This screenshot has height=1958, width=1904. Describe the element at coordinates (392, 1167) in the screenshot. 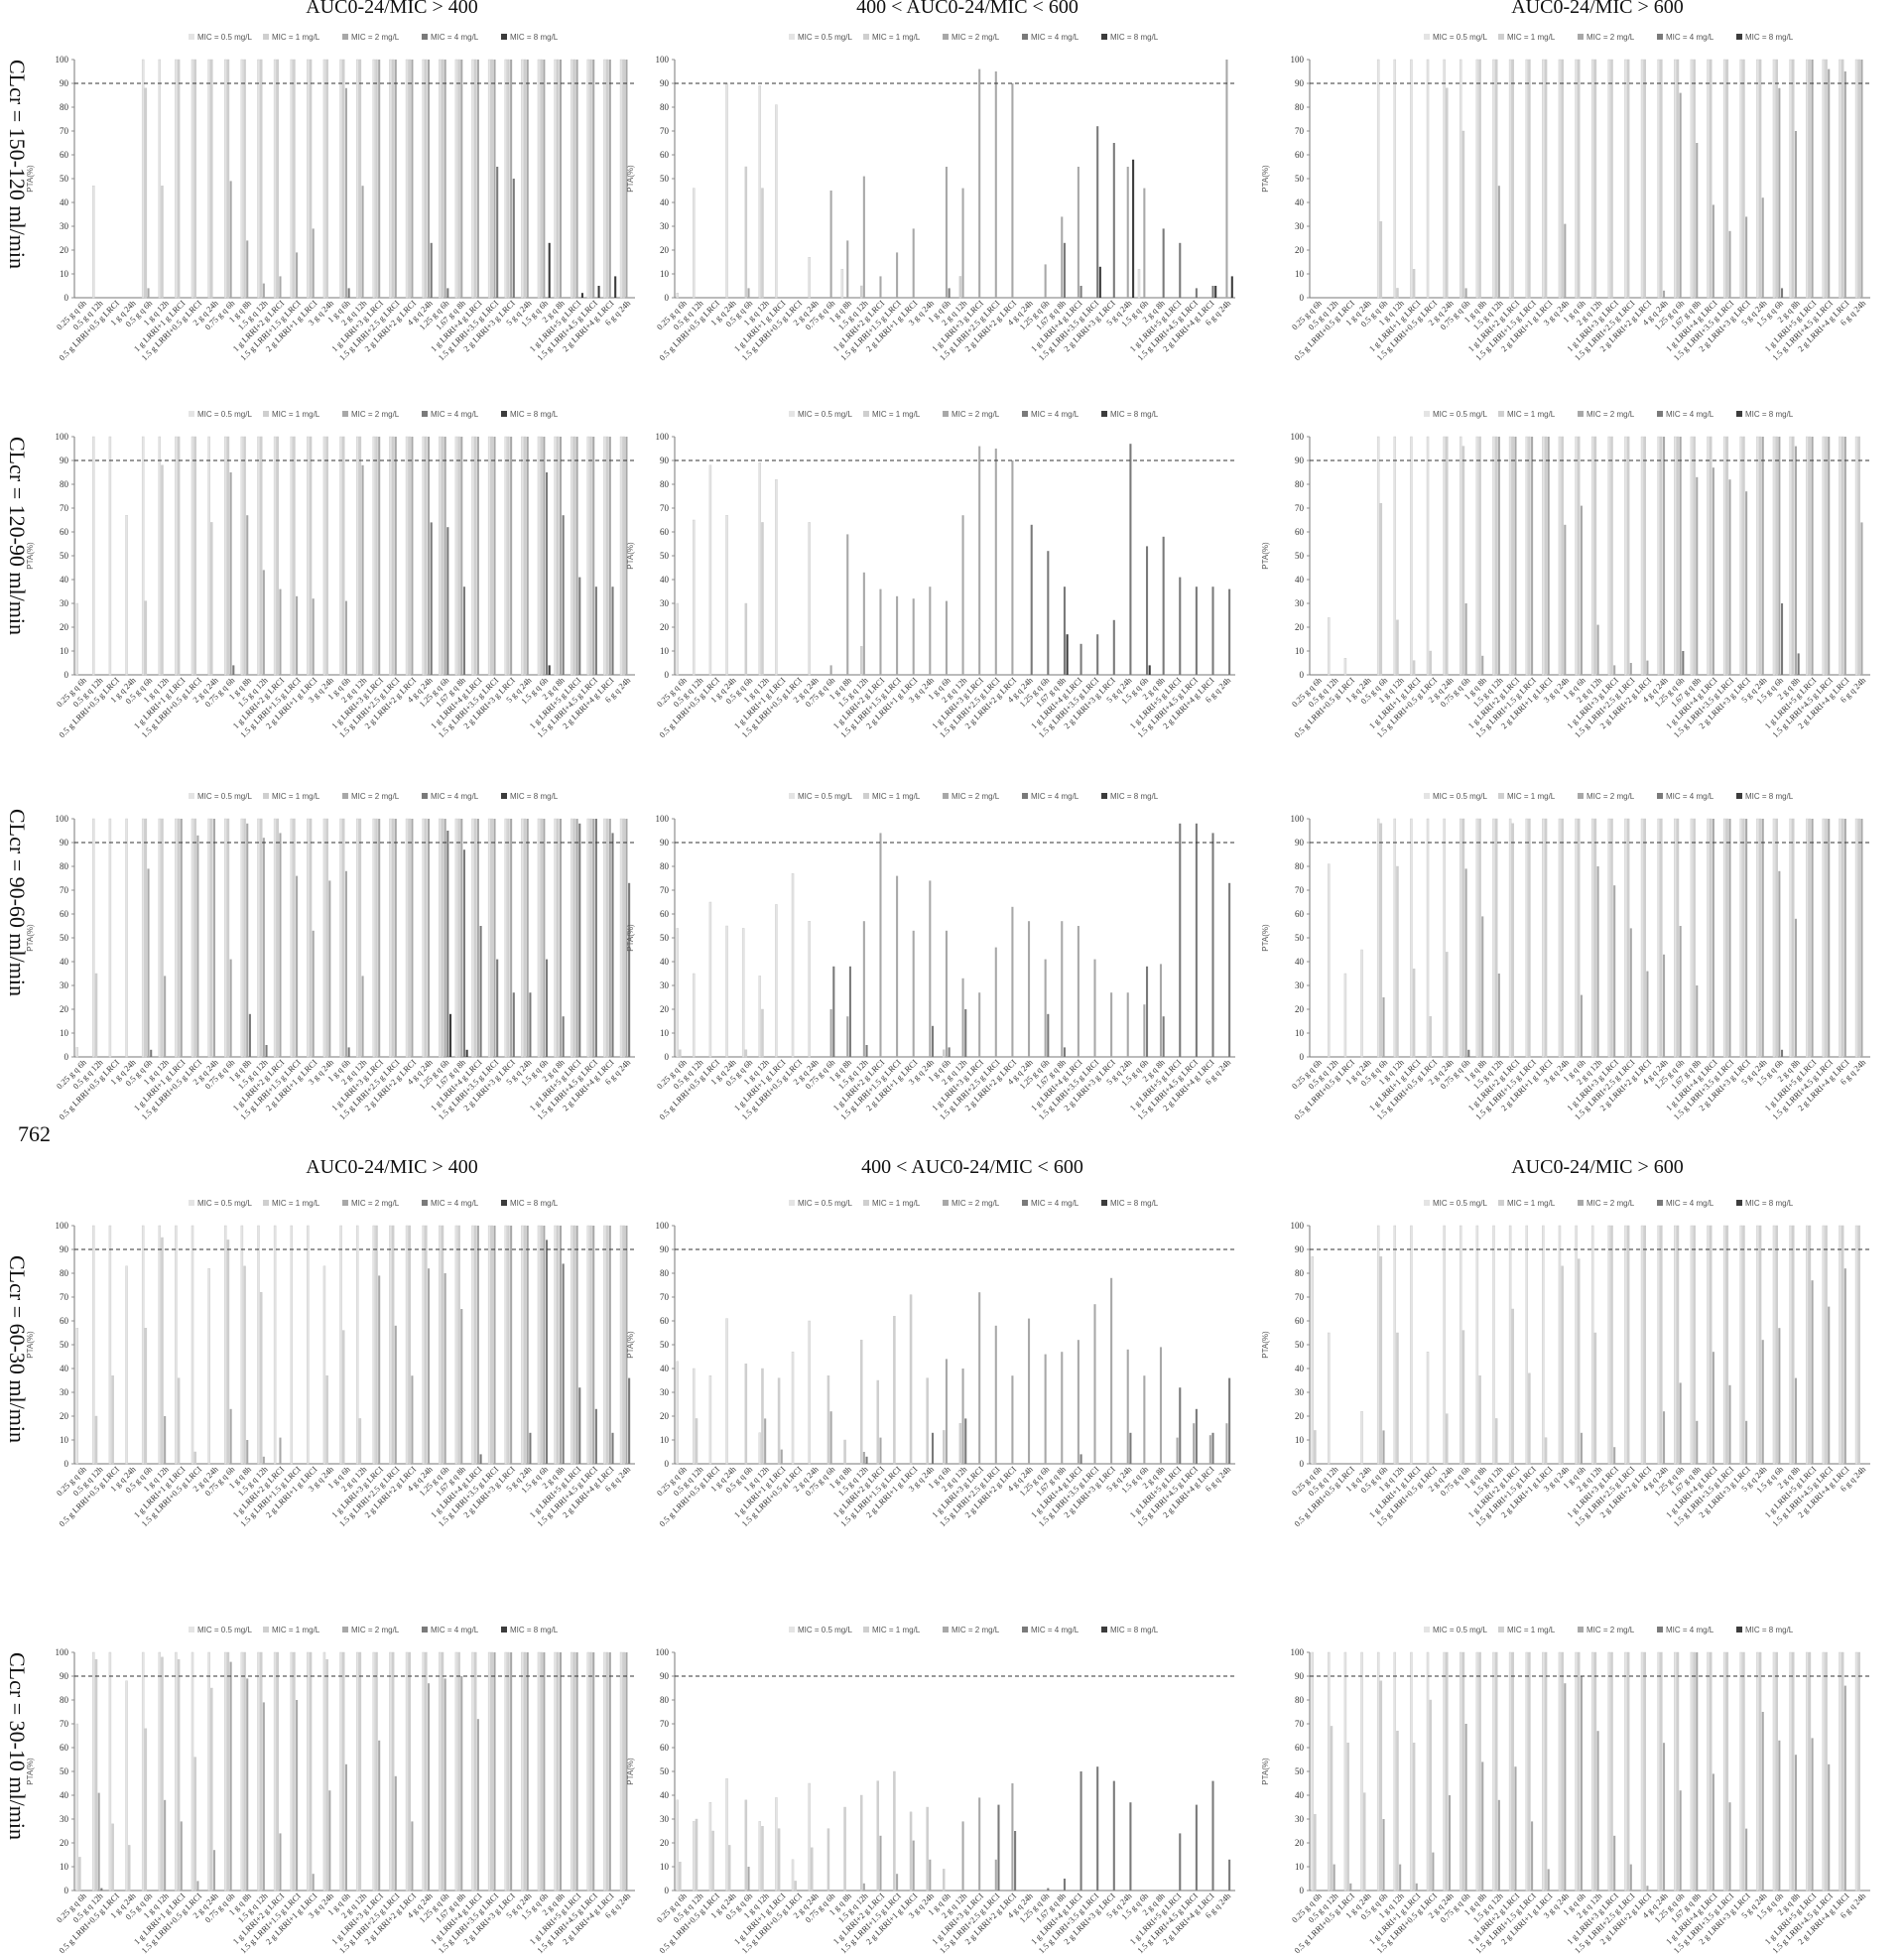

I see `column-title-bottom-1: AUC0-24/MIC > 400` at that location.